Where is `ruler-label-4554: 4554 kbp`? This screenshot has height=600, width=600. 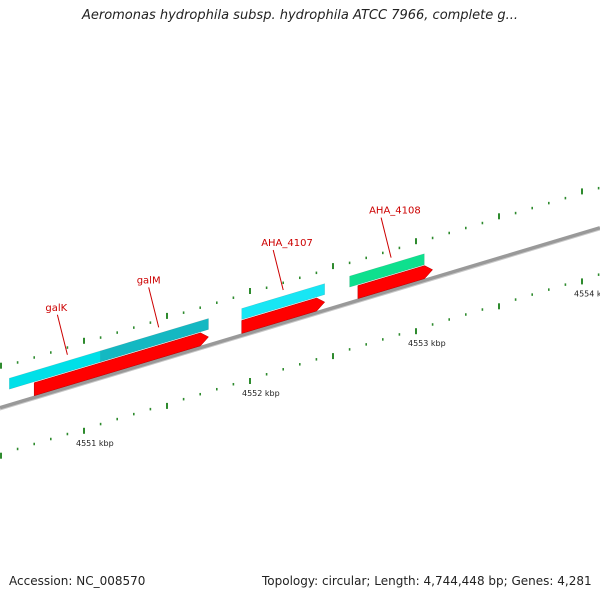
ruler-label-4554: 4554 kbp is located at coordinates (587, 293).